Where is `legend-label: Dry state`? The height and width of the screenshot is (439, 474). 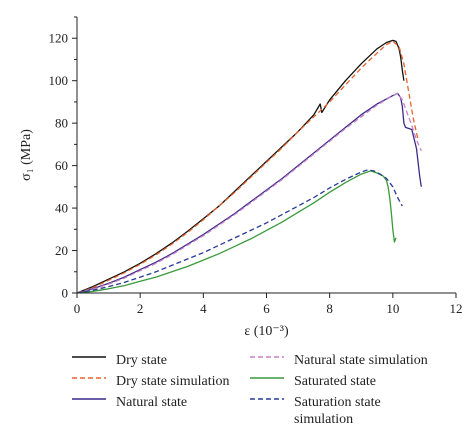
legend-label: Dry state is located at coordinates (141, 360).